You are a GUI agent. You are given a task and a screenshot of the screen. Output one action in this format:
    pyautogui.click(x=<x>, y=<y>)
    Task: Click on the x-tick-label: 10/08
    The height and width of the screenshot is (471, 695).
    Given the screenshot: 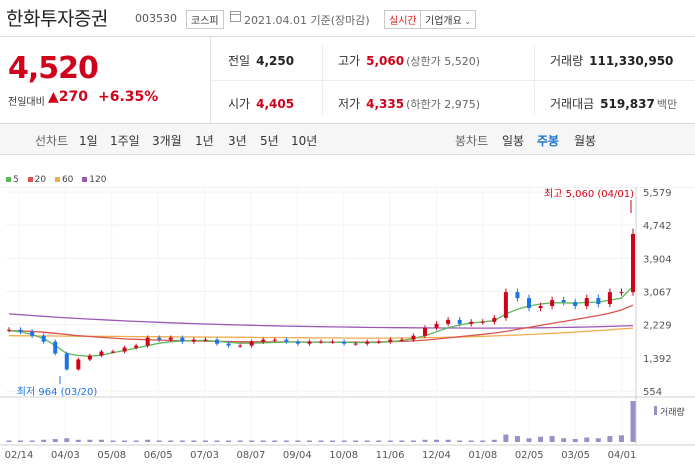 What is the action you would take?
    pyautogui.click(x=343, y=455)
    